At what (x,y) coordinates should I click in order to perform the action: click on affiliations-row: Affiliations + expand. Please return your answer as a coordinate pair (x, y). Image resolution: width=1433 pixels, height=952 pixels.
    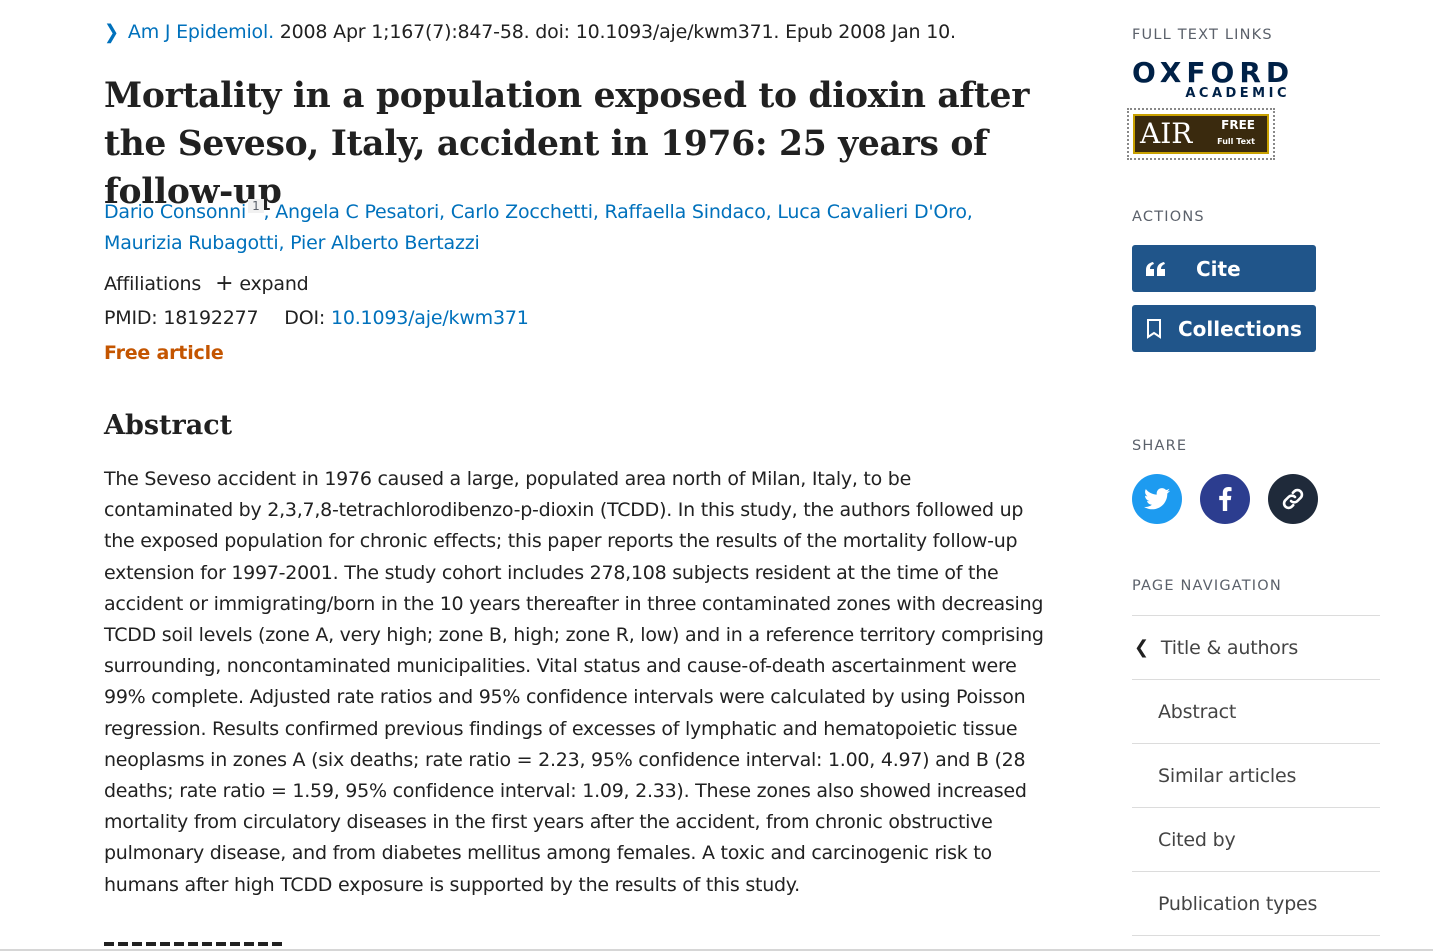
    Looking at the image, I should click on (206, 283).